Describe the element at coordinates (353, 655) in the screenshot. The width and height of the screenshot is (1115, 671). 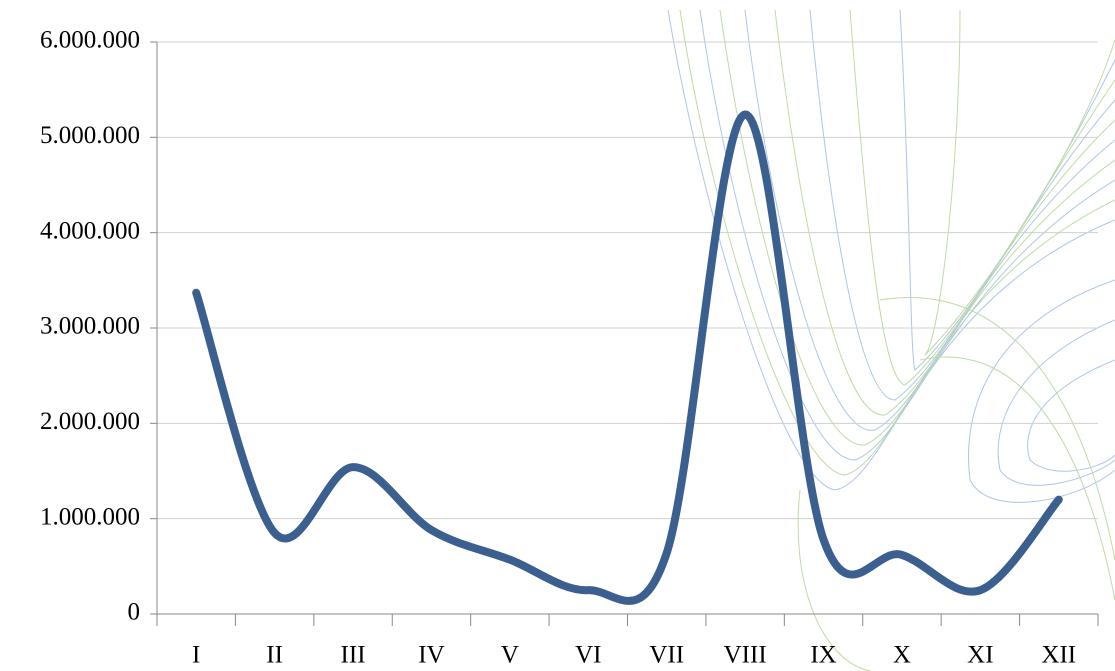
I see `x-tick-label: III` at that location.